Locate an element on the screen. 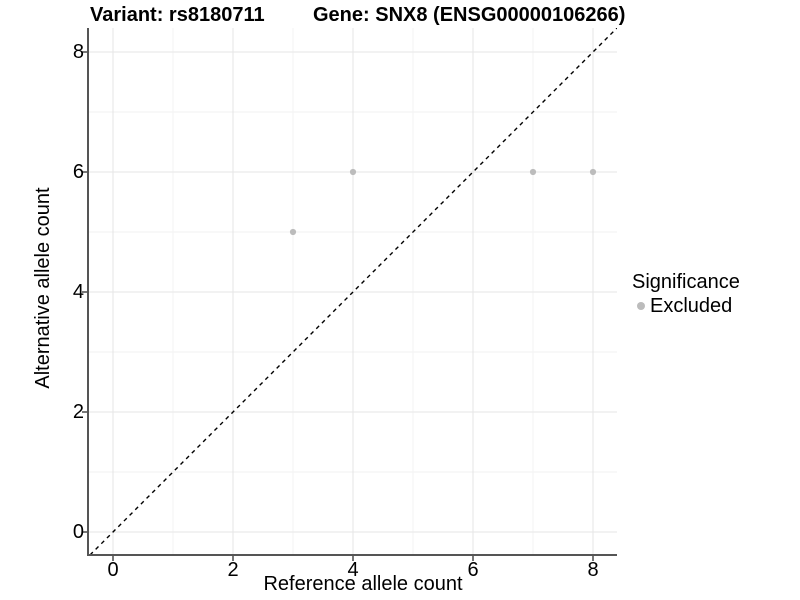 The height and width of the screenshot is (600, 800). legend-entry: Excluded is located at coordinates (686, 306).